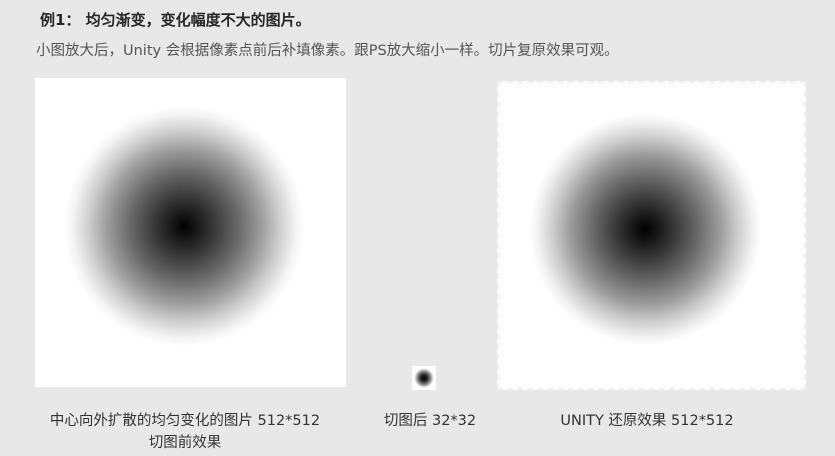  I want to click on caption-original-line1: 中心向外扩散的均匀变化的图片 512*512, so click(185, 421).